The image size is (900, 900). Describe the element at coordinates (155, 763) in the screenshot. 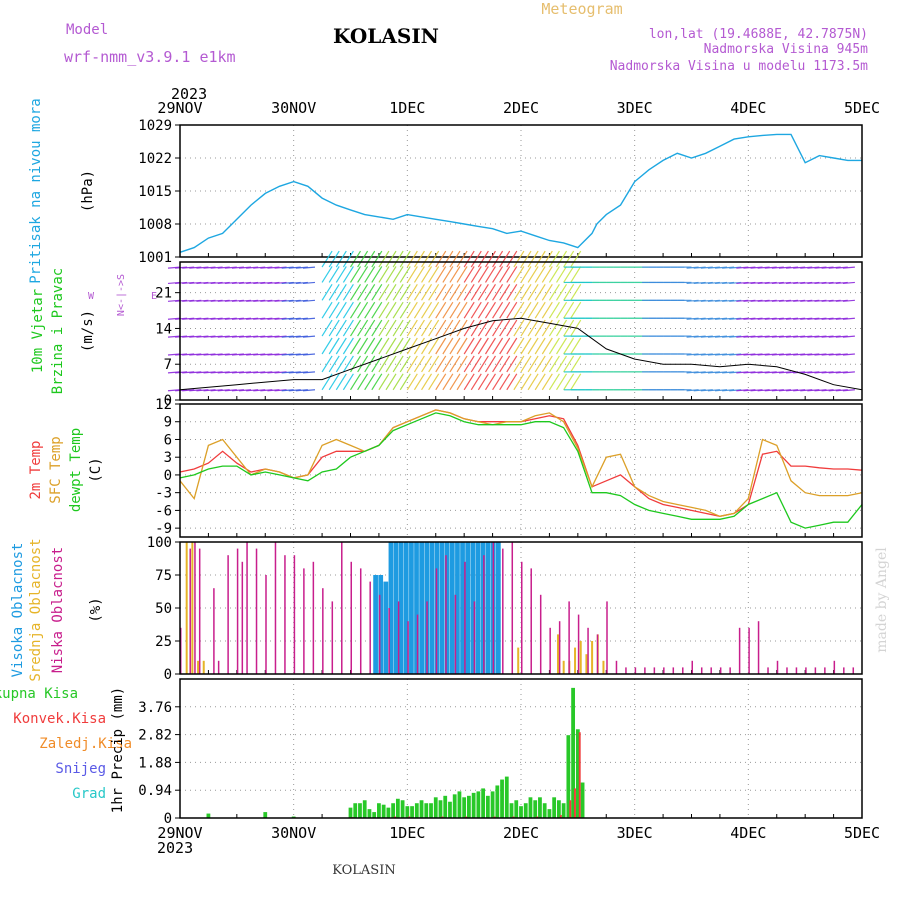

I see `y-tick-label: 1.88` at that location.